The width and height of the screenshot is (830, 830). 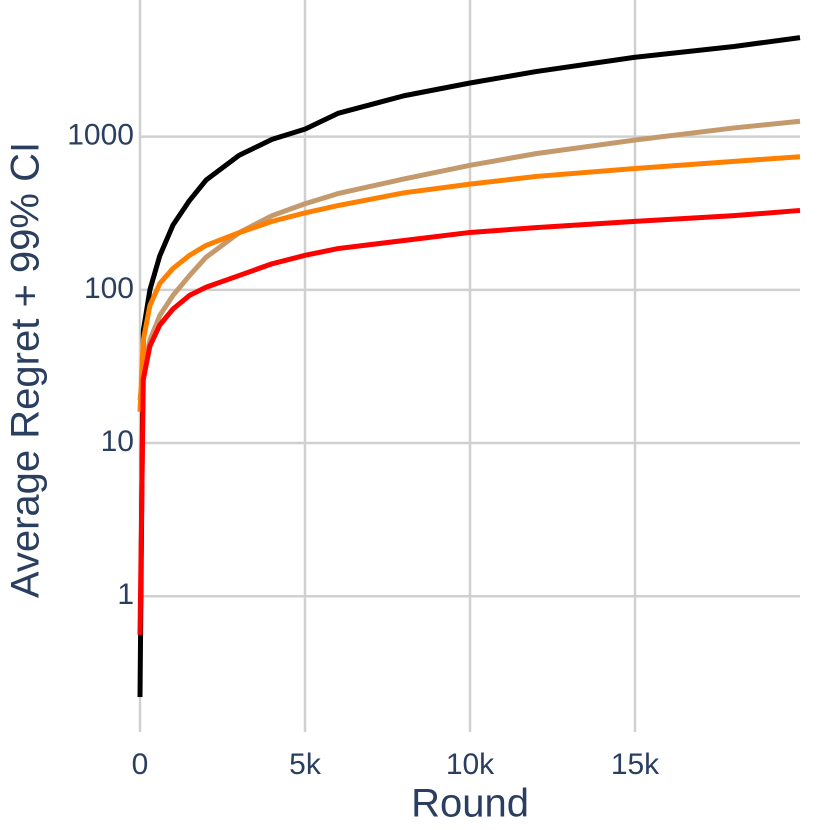 I want to click on y-tick-label: 1, so click(x=125, y=594).